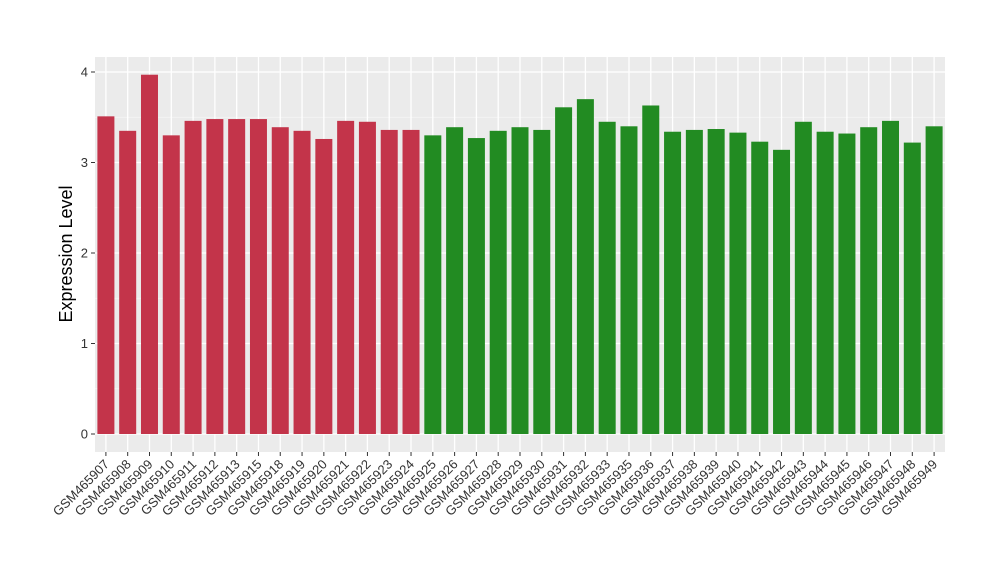 The image size is (1000, 580). Describe the element at coordinates (673, 283) in the screenshot. I see `bar-GSM465937` at that location.